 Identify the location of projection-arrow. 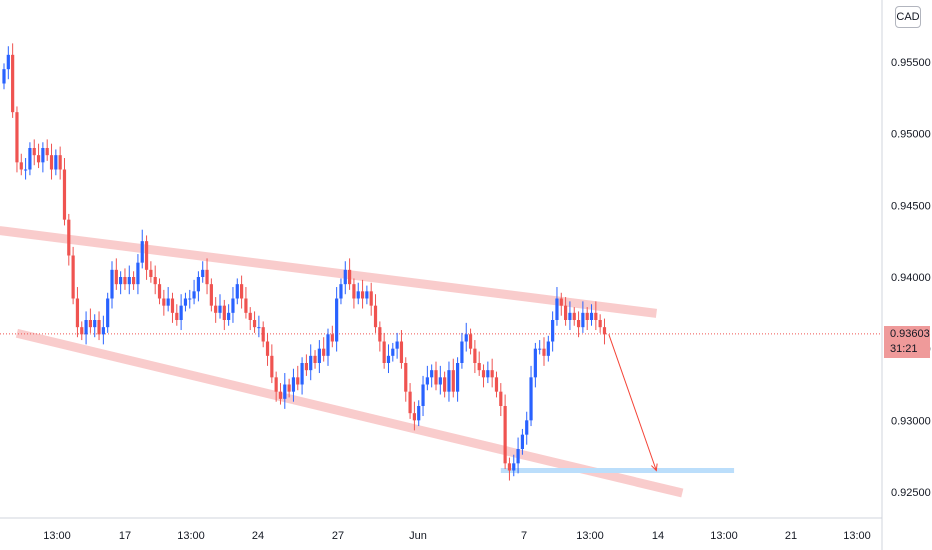
(632, 402).